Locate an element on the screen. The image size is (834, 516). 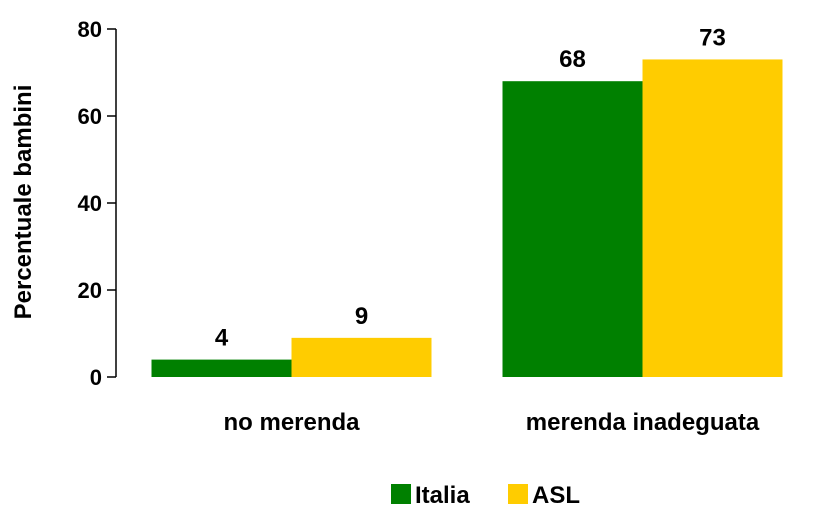
y-tick-label: 60 is located at coordinates (90, 116).